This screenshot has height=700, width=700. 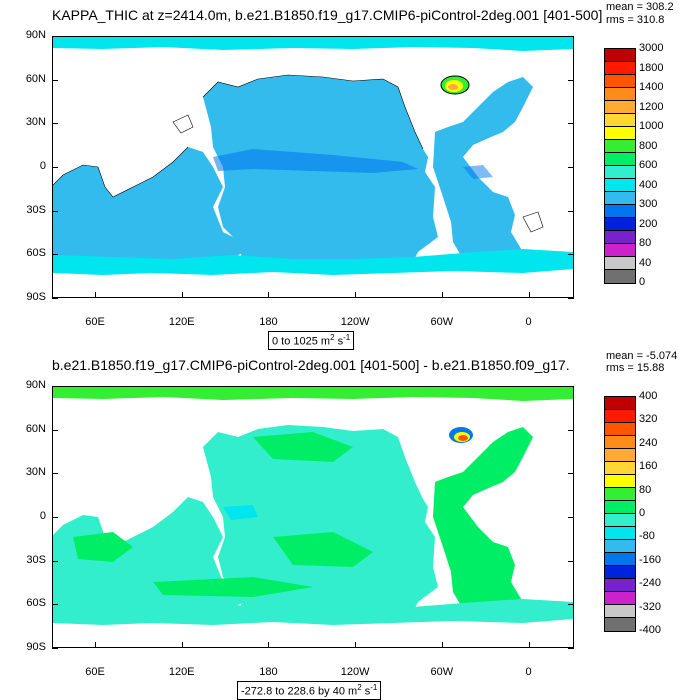 I want to click on bottom-mean-stat: mean = -5.074, so click(x=642, y=356).